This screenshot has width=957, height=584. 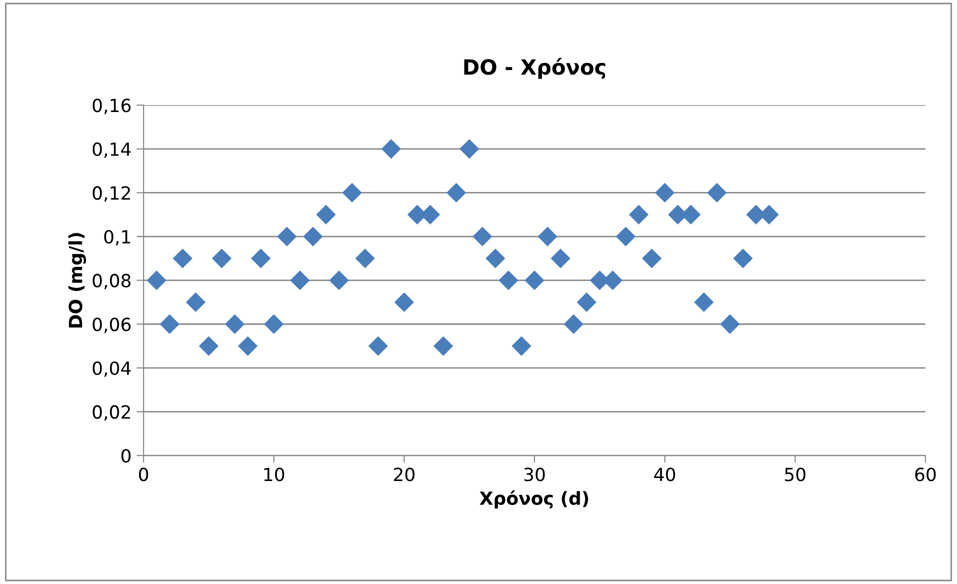 I want to click on x-tick-label: 30, so click(x=534, y=475).